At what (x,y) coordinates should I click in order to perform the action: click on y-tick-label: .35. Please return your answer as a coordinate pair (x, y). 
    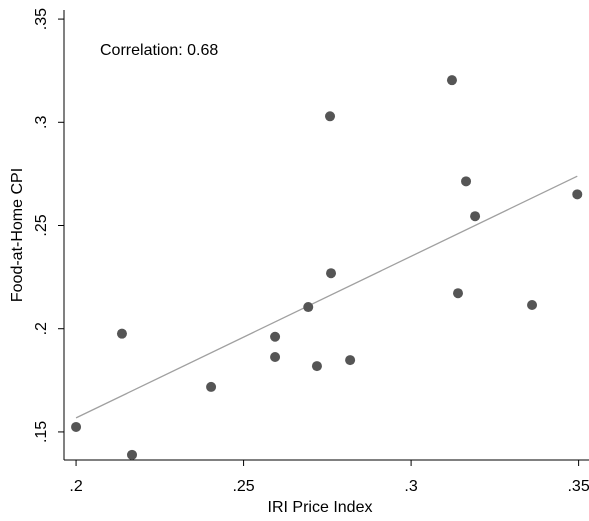
    Looking at the image, I should click on (41, 19).